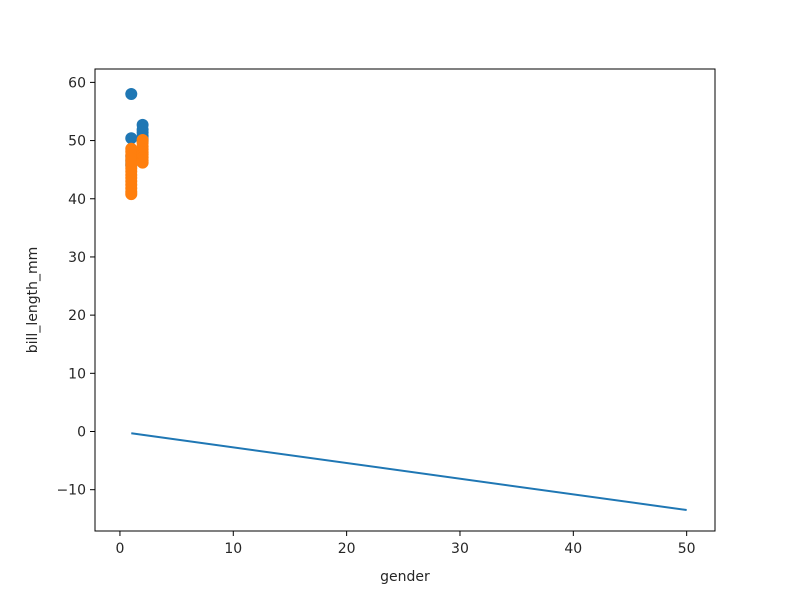 This screenshot has height=591, width=787. I want to click on regression-line, so click(409, 472).